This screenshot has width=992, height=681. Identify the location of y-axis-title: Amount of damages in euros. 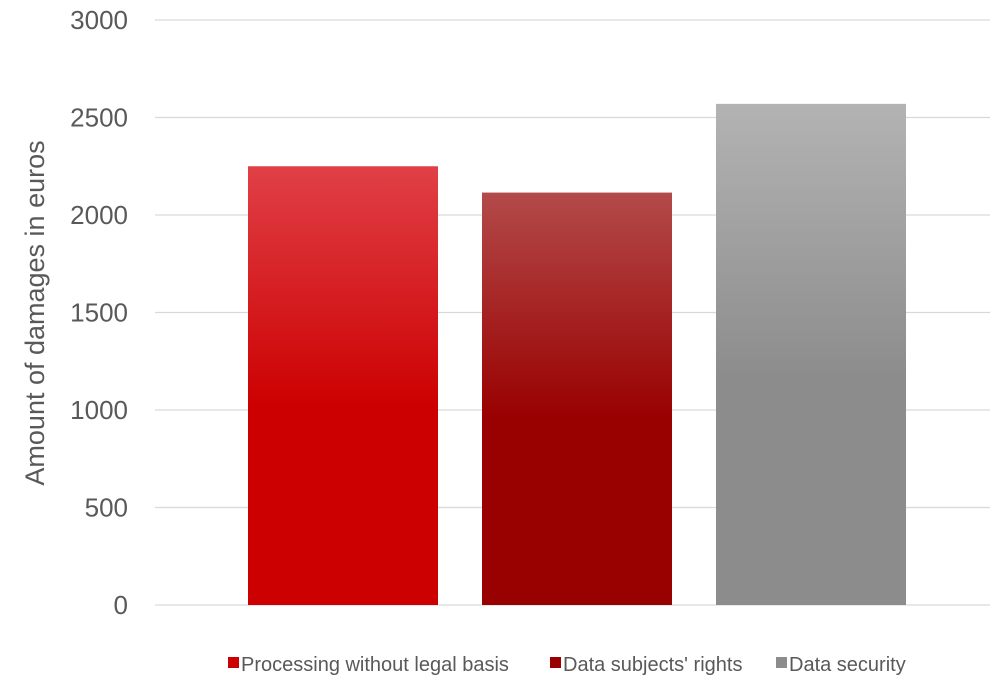
(35, 312).